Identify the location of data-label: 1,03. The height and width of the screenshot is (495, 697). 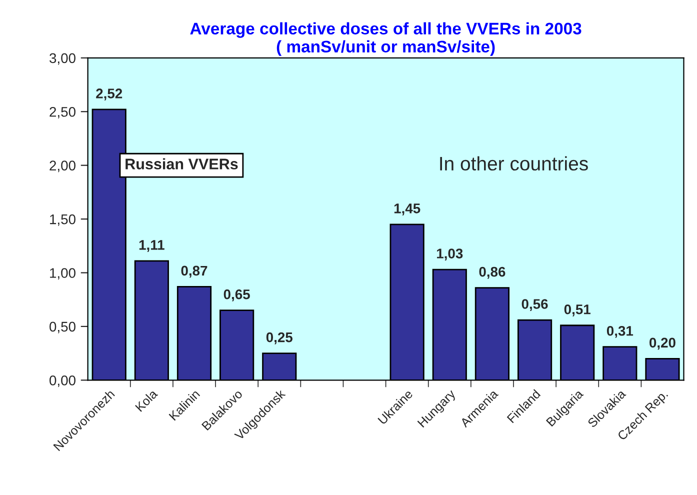
(450, 254).